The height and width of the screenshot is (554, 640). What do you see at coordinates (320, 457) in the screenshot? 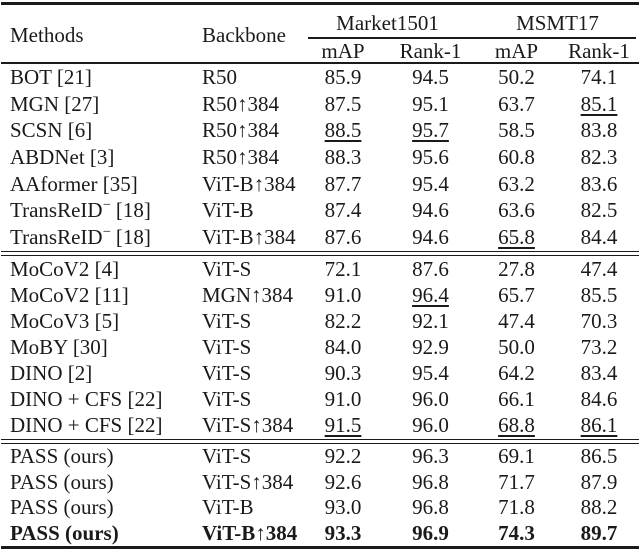
I see `table-row: PASS (ours) ViT-S 92.2 96.3 69.1 86.5` at bounding box center [320, 457].